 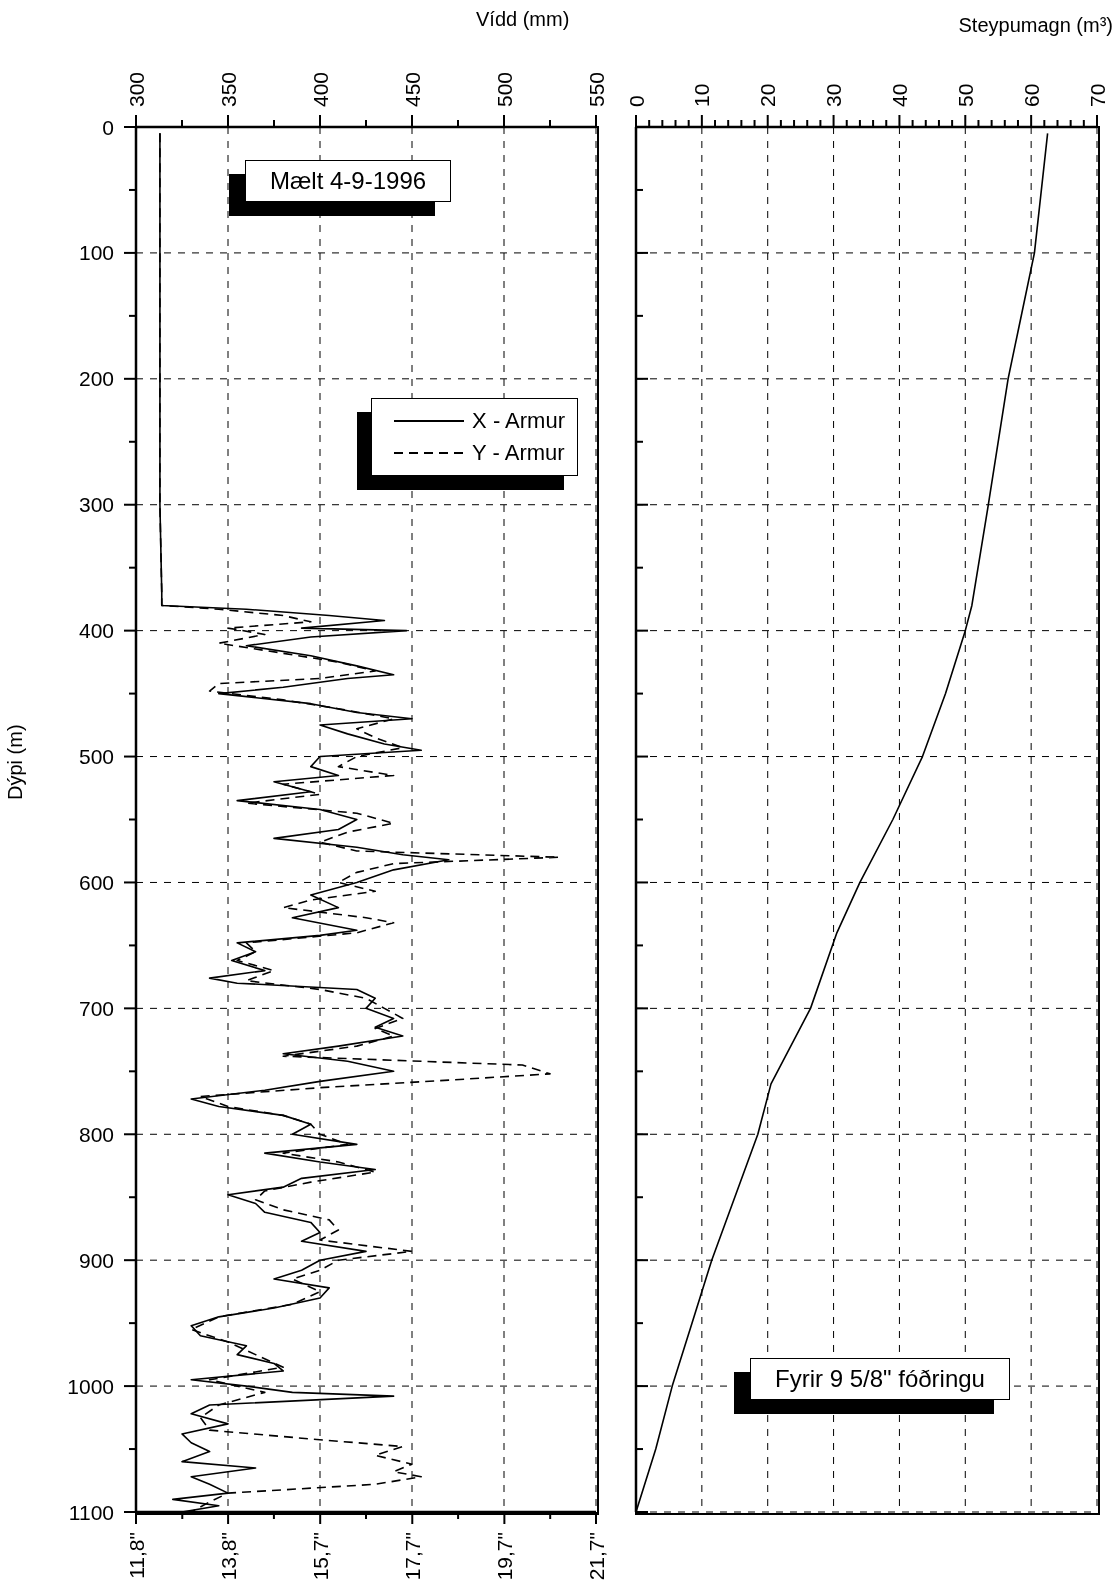 I want to click on y-tick-label: 200, so click(x=96, y=379).